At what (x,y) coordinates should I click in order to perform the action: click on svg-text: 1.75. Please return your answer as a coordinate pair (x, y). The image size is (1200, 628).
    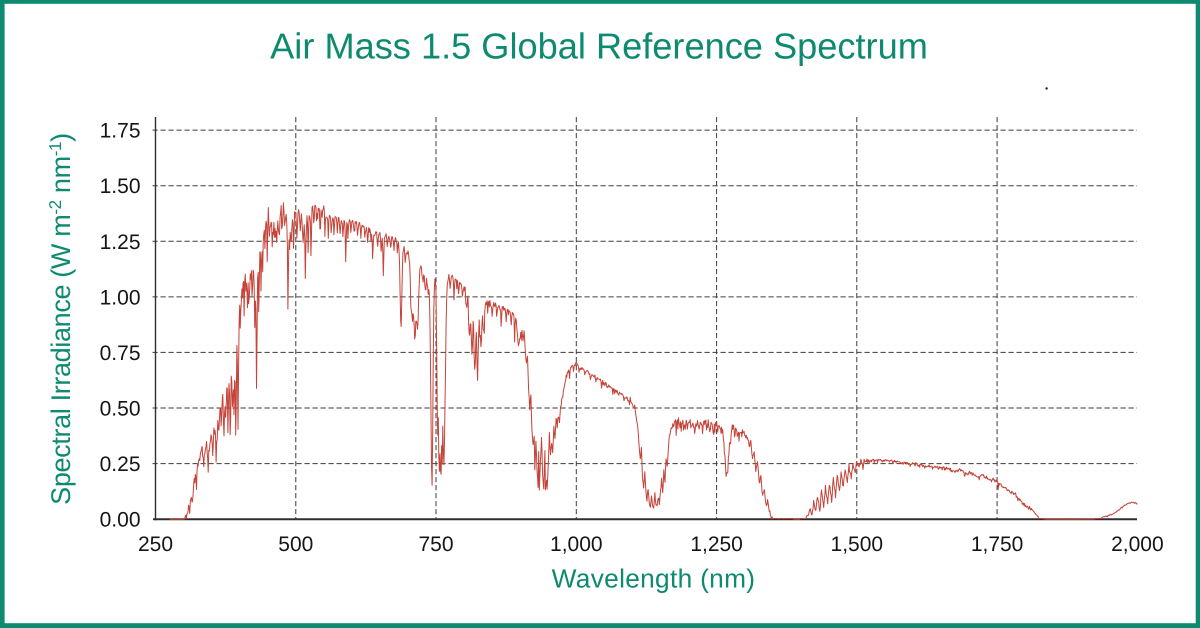
    Looking at the image, I should click on (120, 131).